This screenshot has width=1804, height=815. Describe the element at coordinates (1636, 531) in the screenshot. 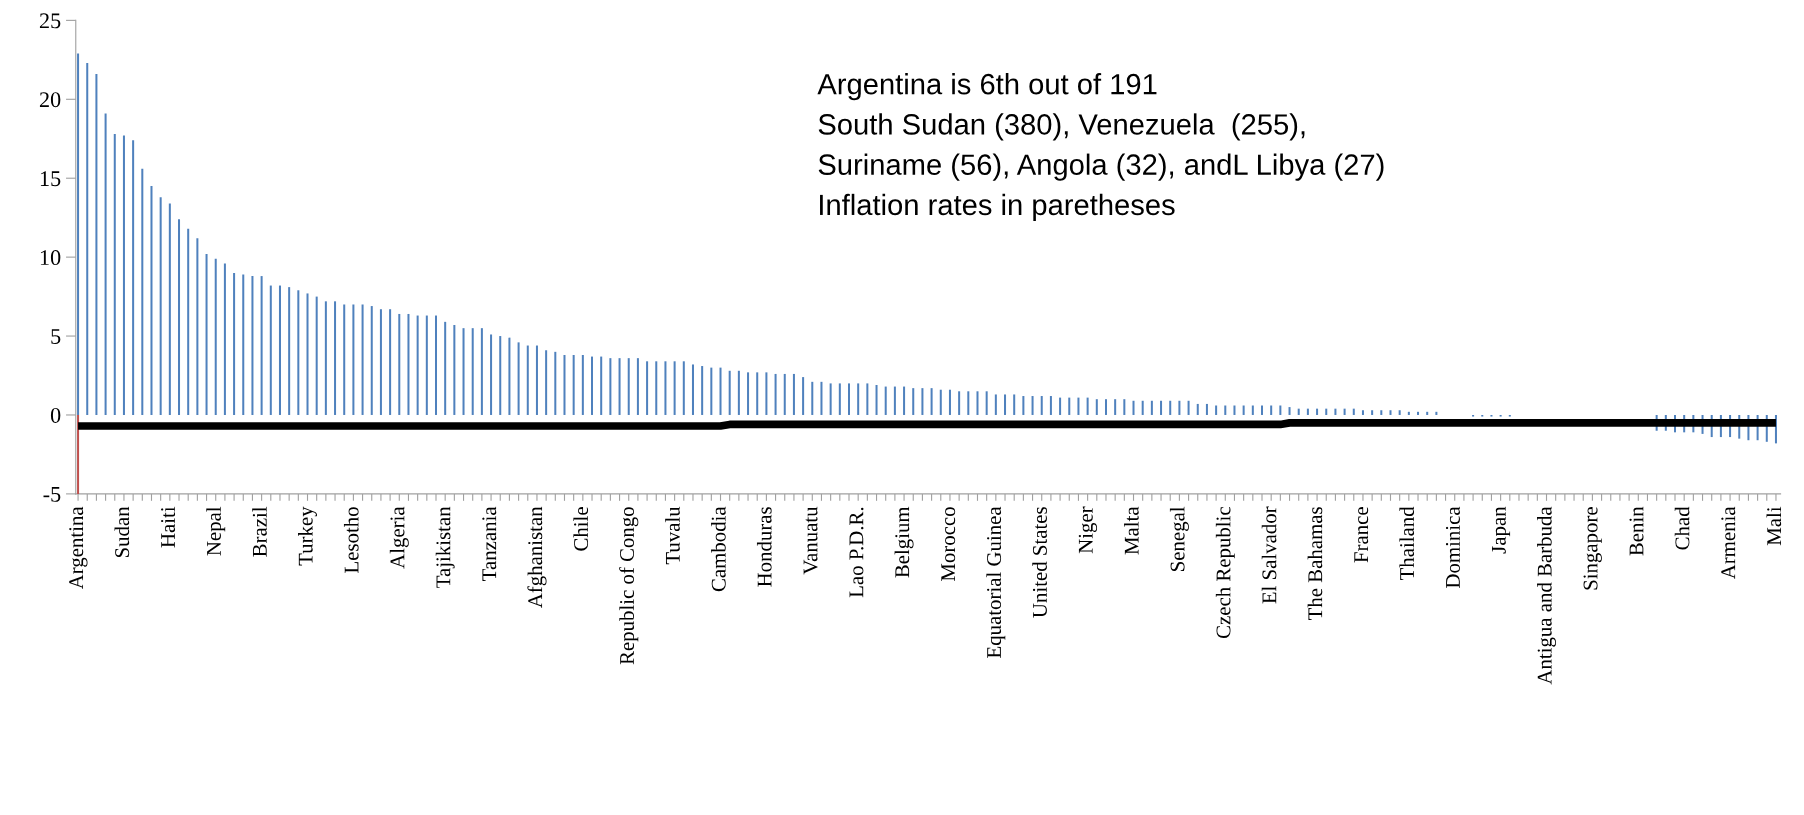

I see `x-tick-label: Benin` at that location.